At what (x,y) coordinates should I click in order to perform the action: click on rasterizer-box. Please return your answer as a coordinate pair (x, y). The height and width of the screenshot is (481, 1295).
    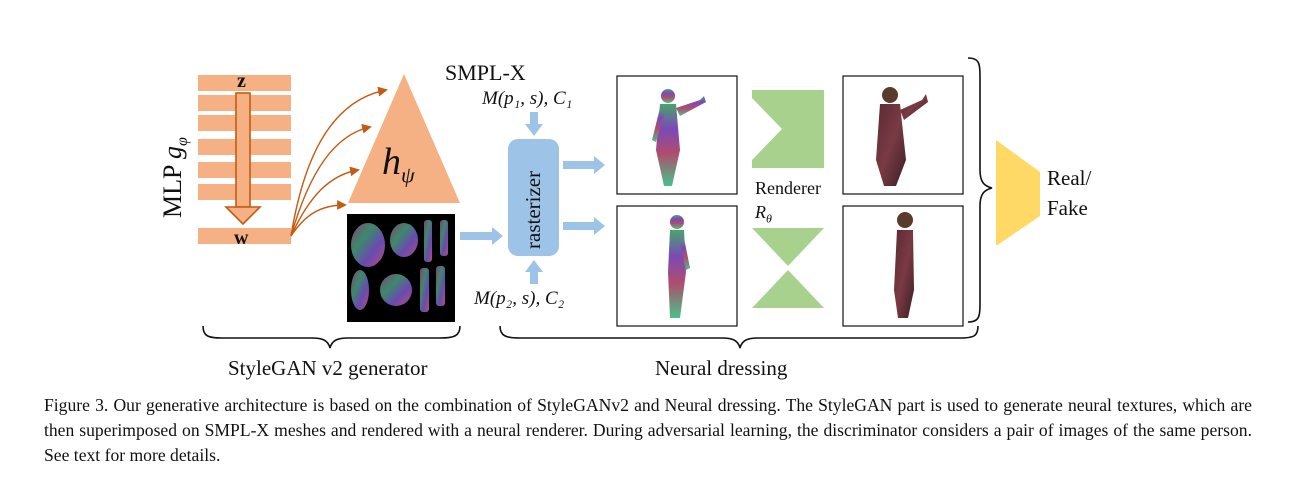
    Looking at the image, I should click on (533, 197).